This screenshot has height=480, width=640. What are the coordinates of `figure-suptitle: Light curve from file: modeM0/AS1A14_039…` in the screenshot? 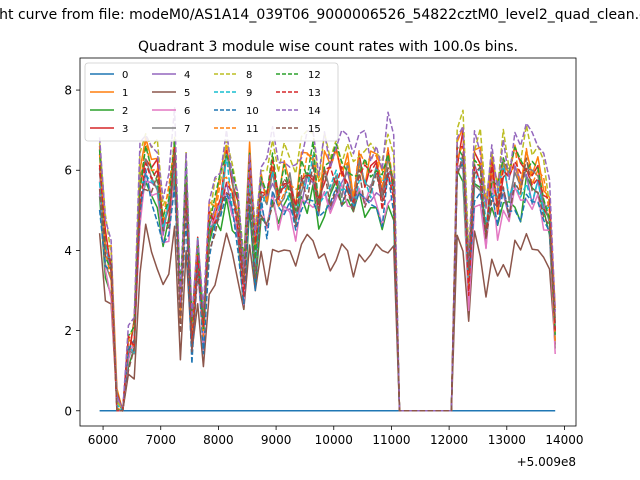 It's located at (320, 15).